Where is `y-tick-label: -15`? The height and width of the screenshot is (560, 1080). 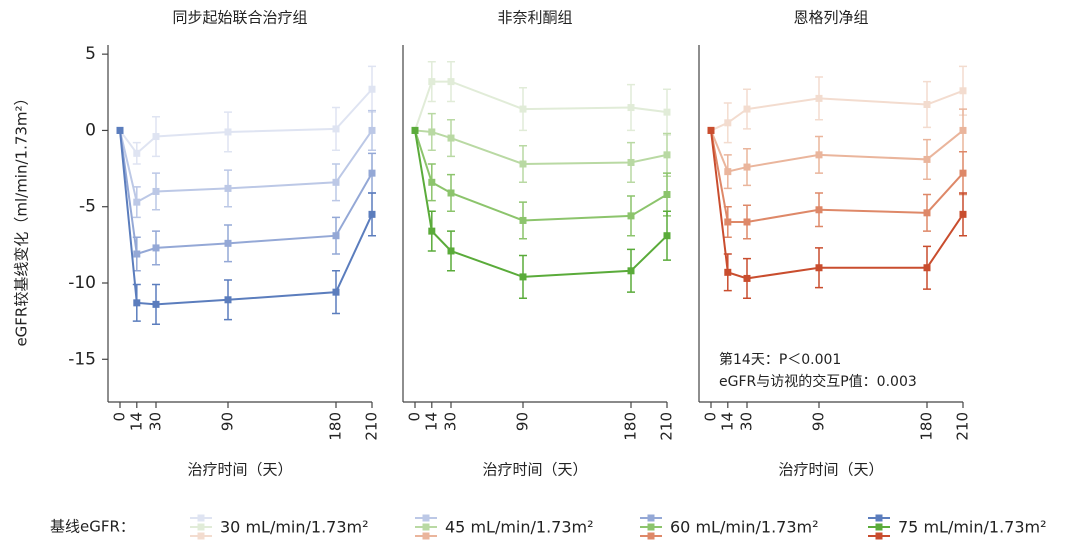
y-tick-label: -15 is located at coordinates (82, 359).